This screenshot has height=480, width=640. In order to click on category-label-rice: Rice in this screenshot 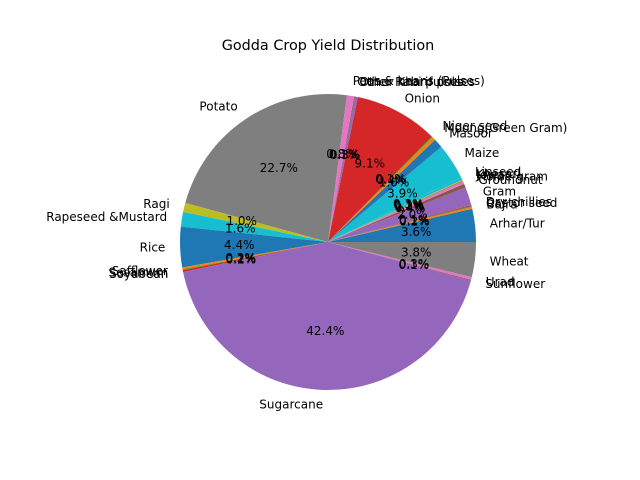, I will do `click(153, 248)`.